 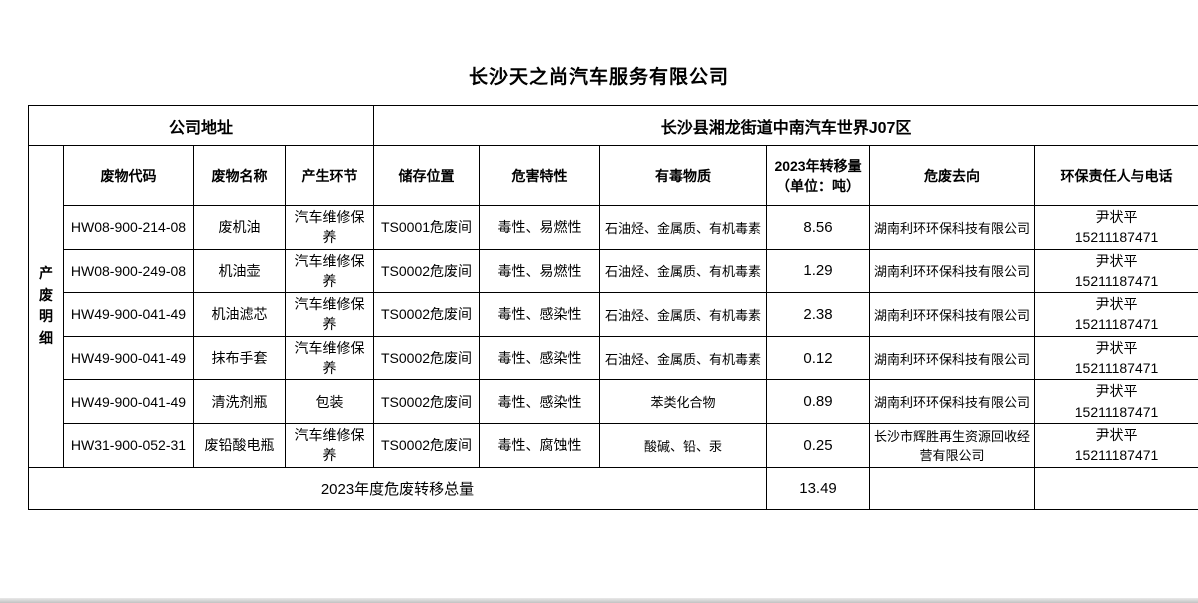 I want to click on col-header-contact: 环保责任人与电话, so click(x=1116, y=175).